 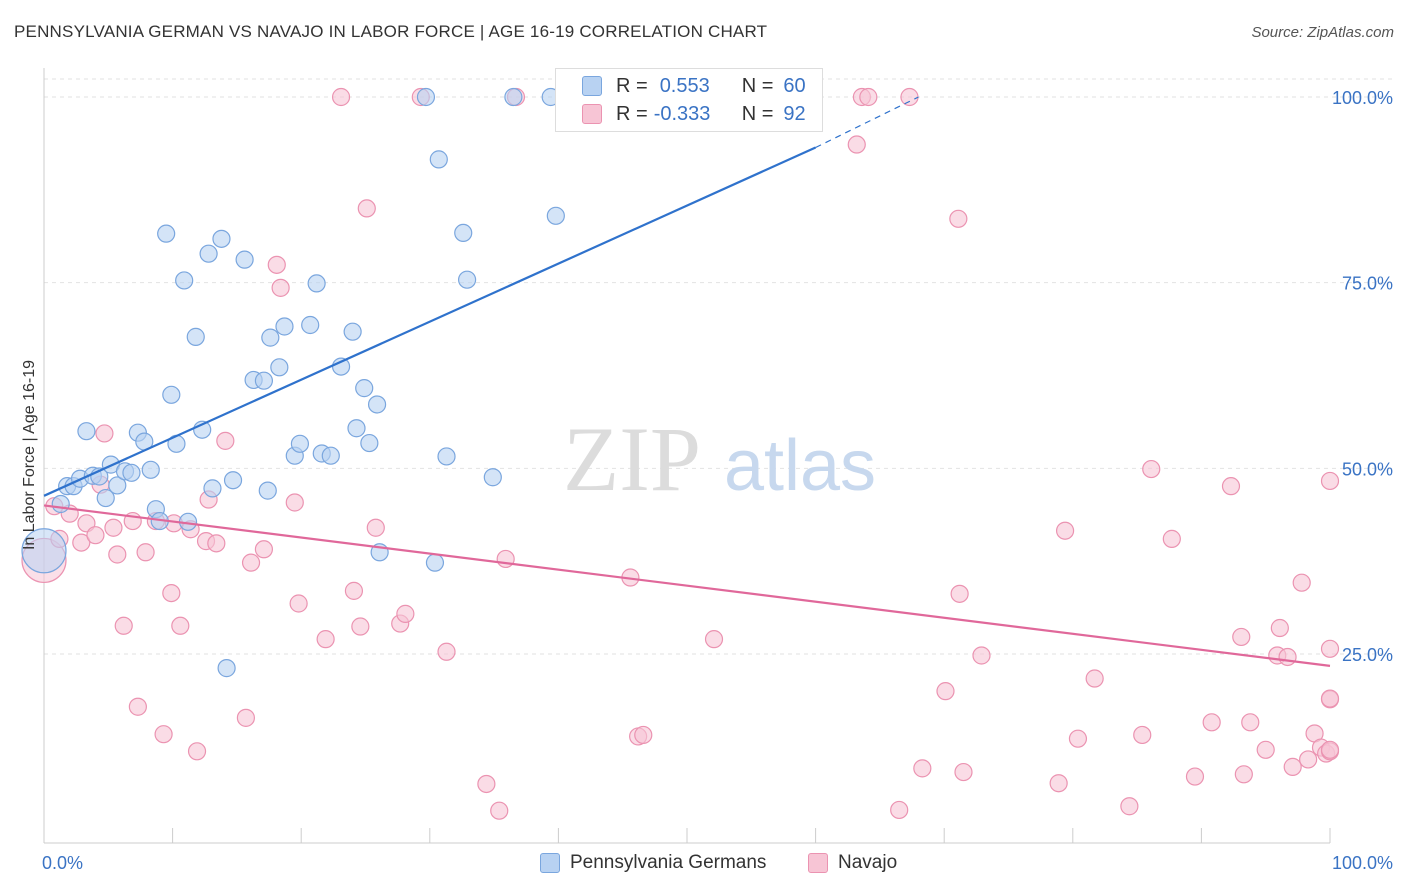 I want to click on x-tick-label: 100.0%, so click(x=1362, y=863).